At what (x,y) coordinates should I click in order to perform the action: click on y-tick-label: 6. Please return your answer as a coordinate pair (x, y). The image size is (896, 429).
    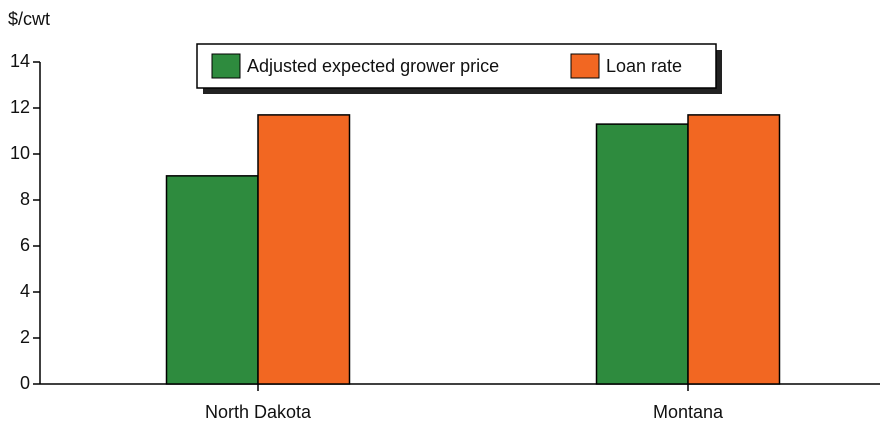
    Looking at the image, I should click on (25, 245).